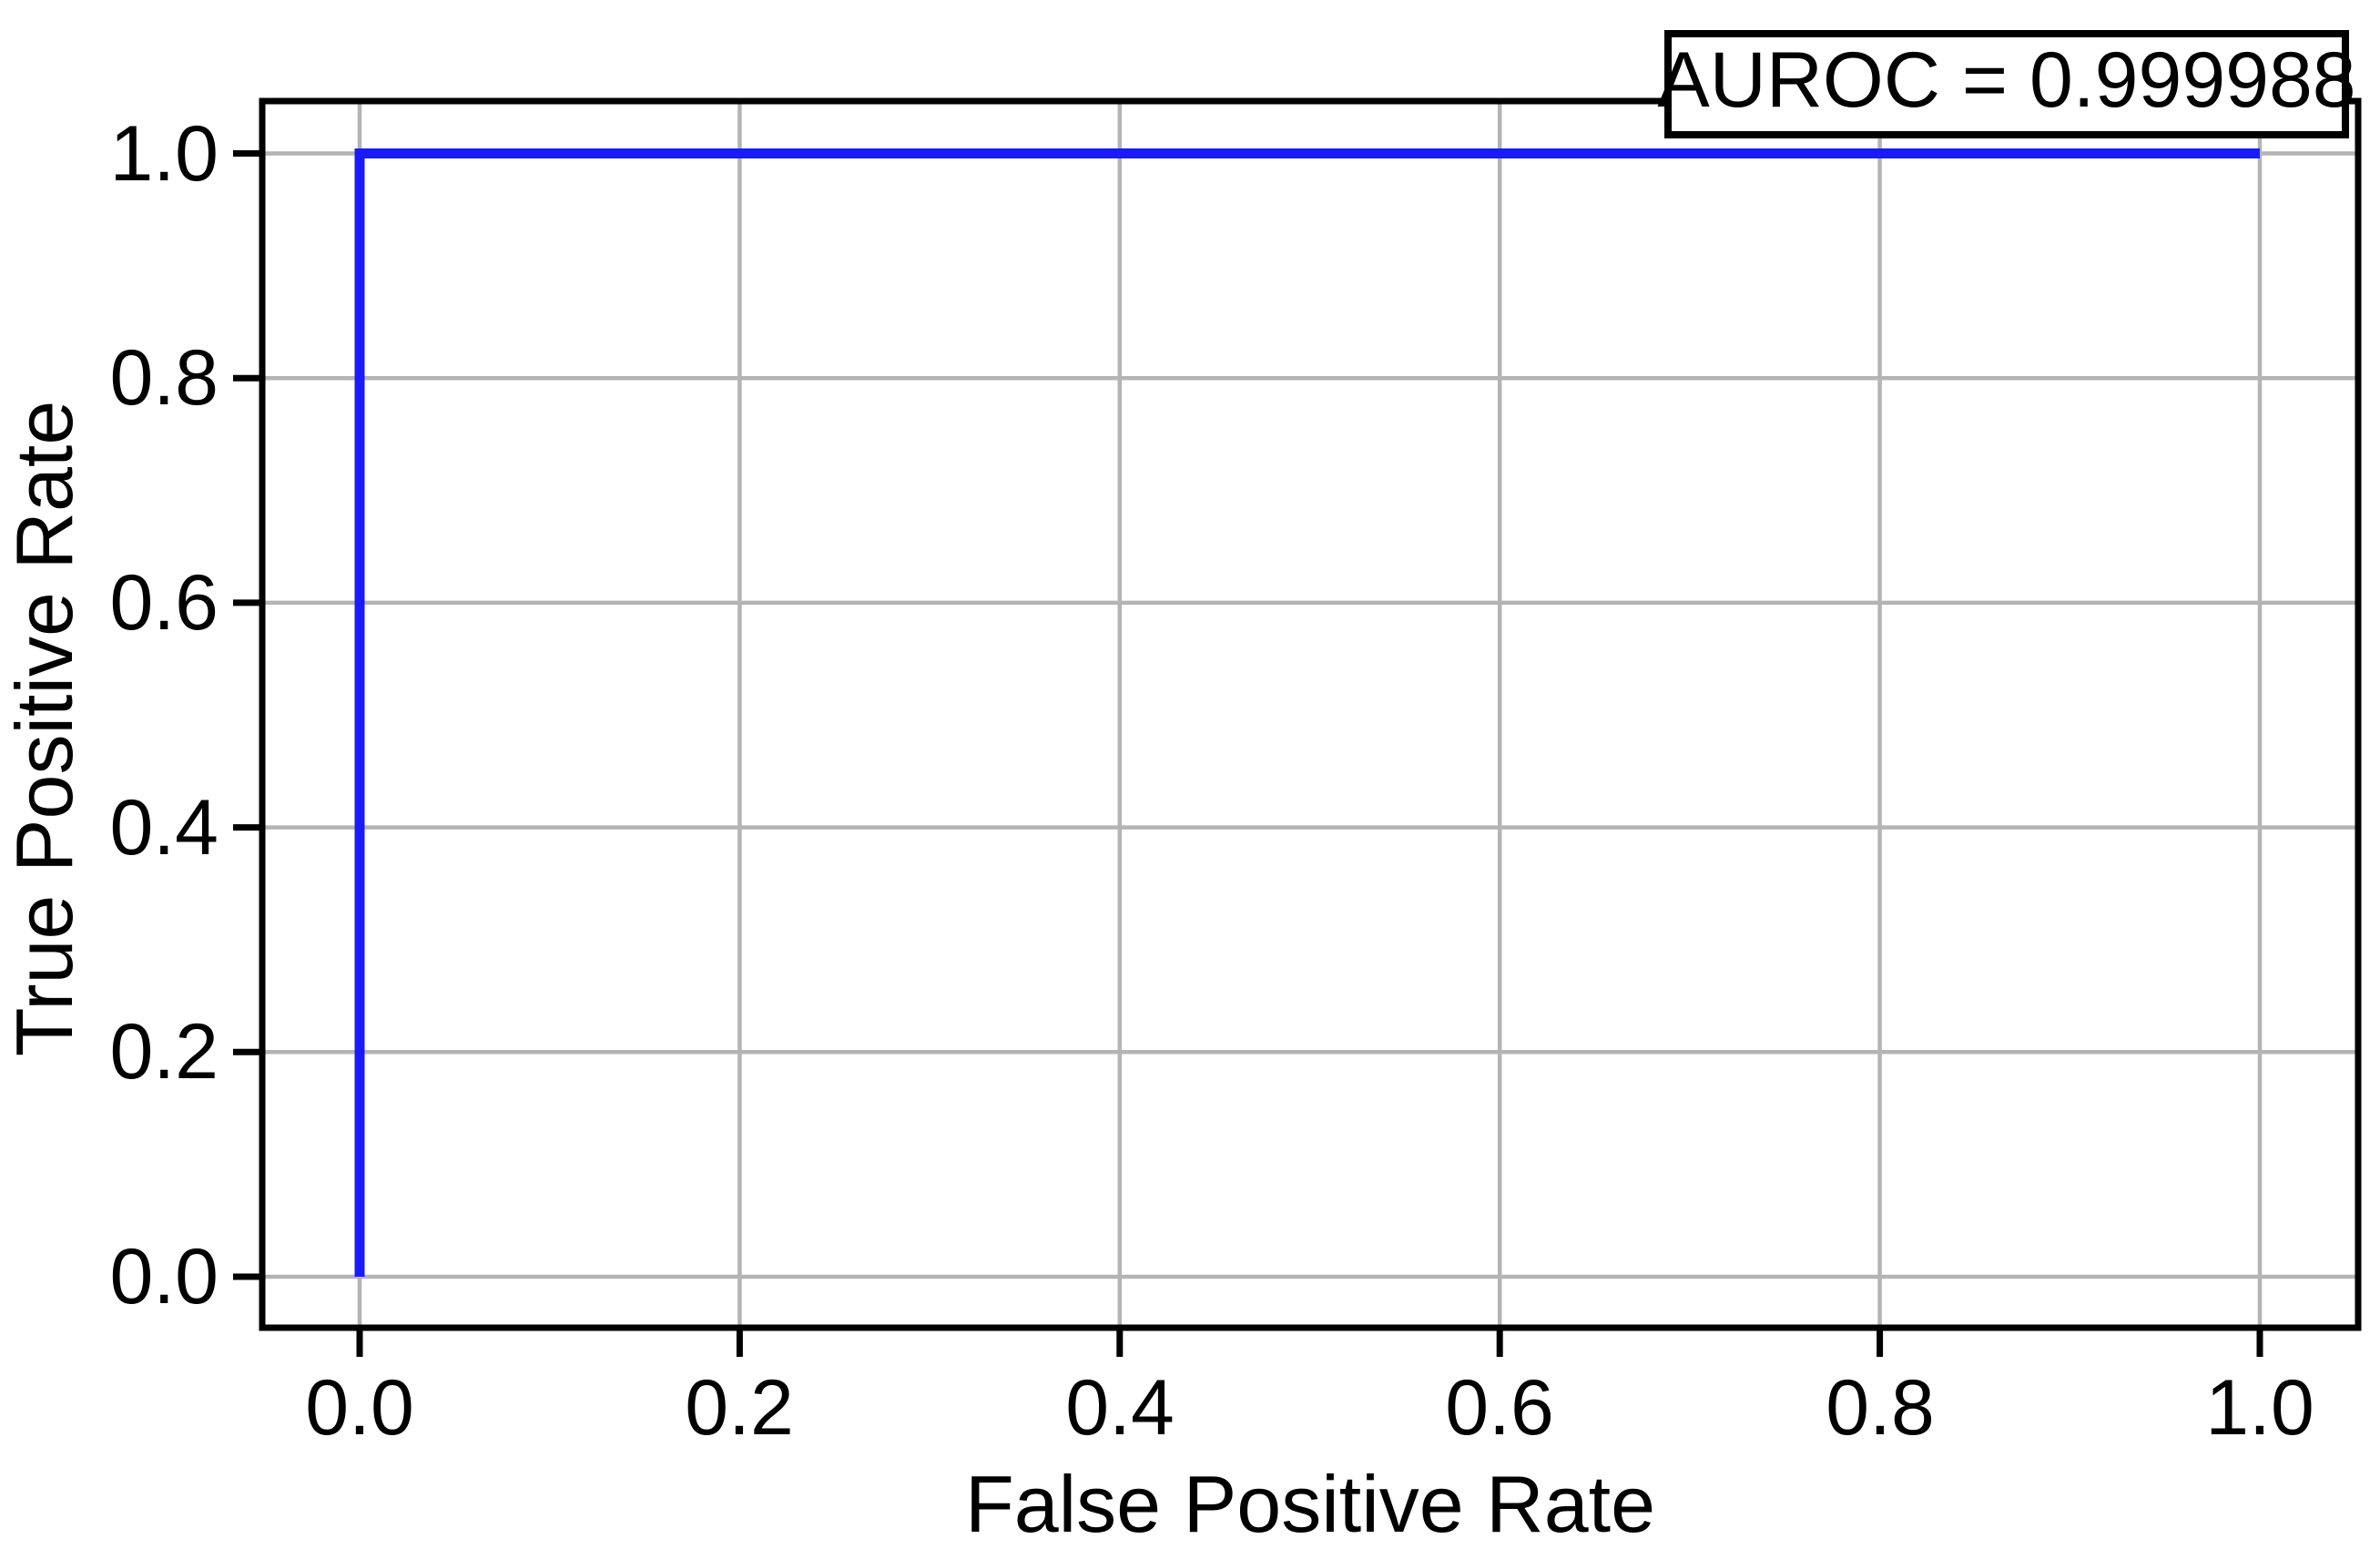 This screenshot has height=1549, width=2380. Describe the element at coordinates (164, 1277) in the screenshot. I see `y-tick-label: 0.0` at that location.